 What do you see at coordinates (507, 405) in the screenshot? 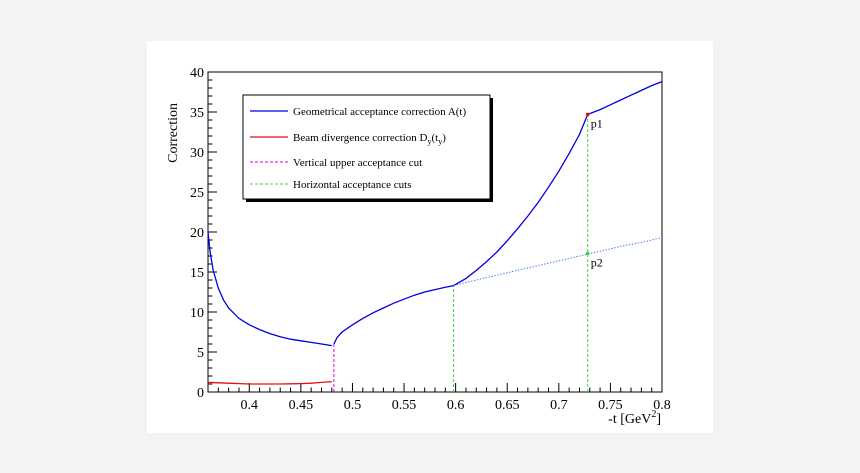
I see `x-tick-label: 0.65` at bounding box center [507, 405].